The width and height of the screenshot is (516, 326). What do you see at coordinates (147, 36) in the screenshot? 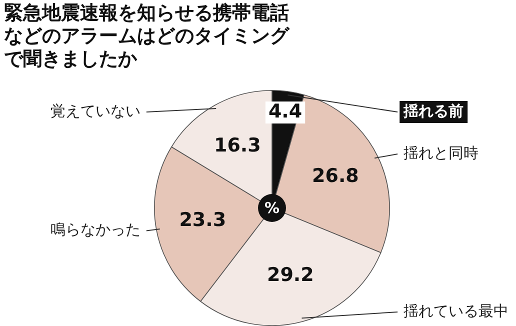
I see `chart-title: 緊急地震速報を知らせる携帯電話などのアラームはどのタイミングで聞きましたか` at bounding box center [147, 36].